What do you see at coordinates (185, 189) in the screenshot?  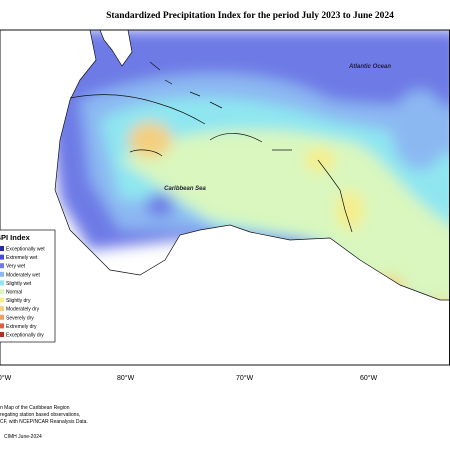 I see `sea-label: Caribbean Sea` at bounding box center [185, 189].